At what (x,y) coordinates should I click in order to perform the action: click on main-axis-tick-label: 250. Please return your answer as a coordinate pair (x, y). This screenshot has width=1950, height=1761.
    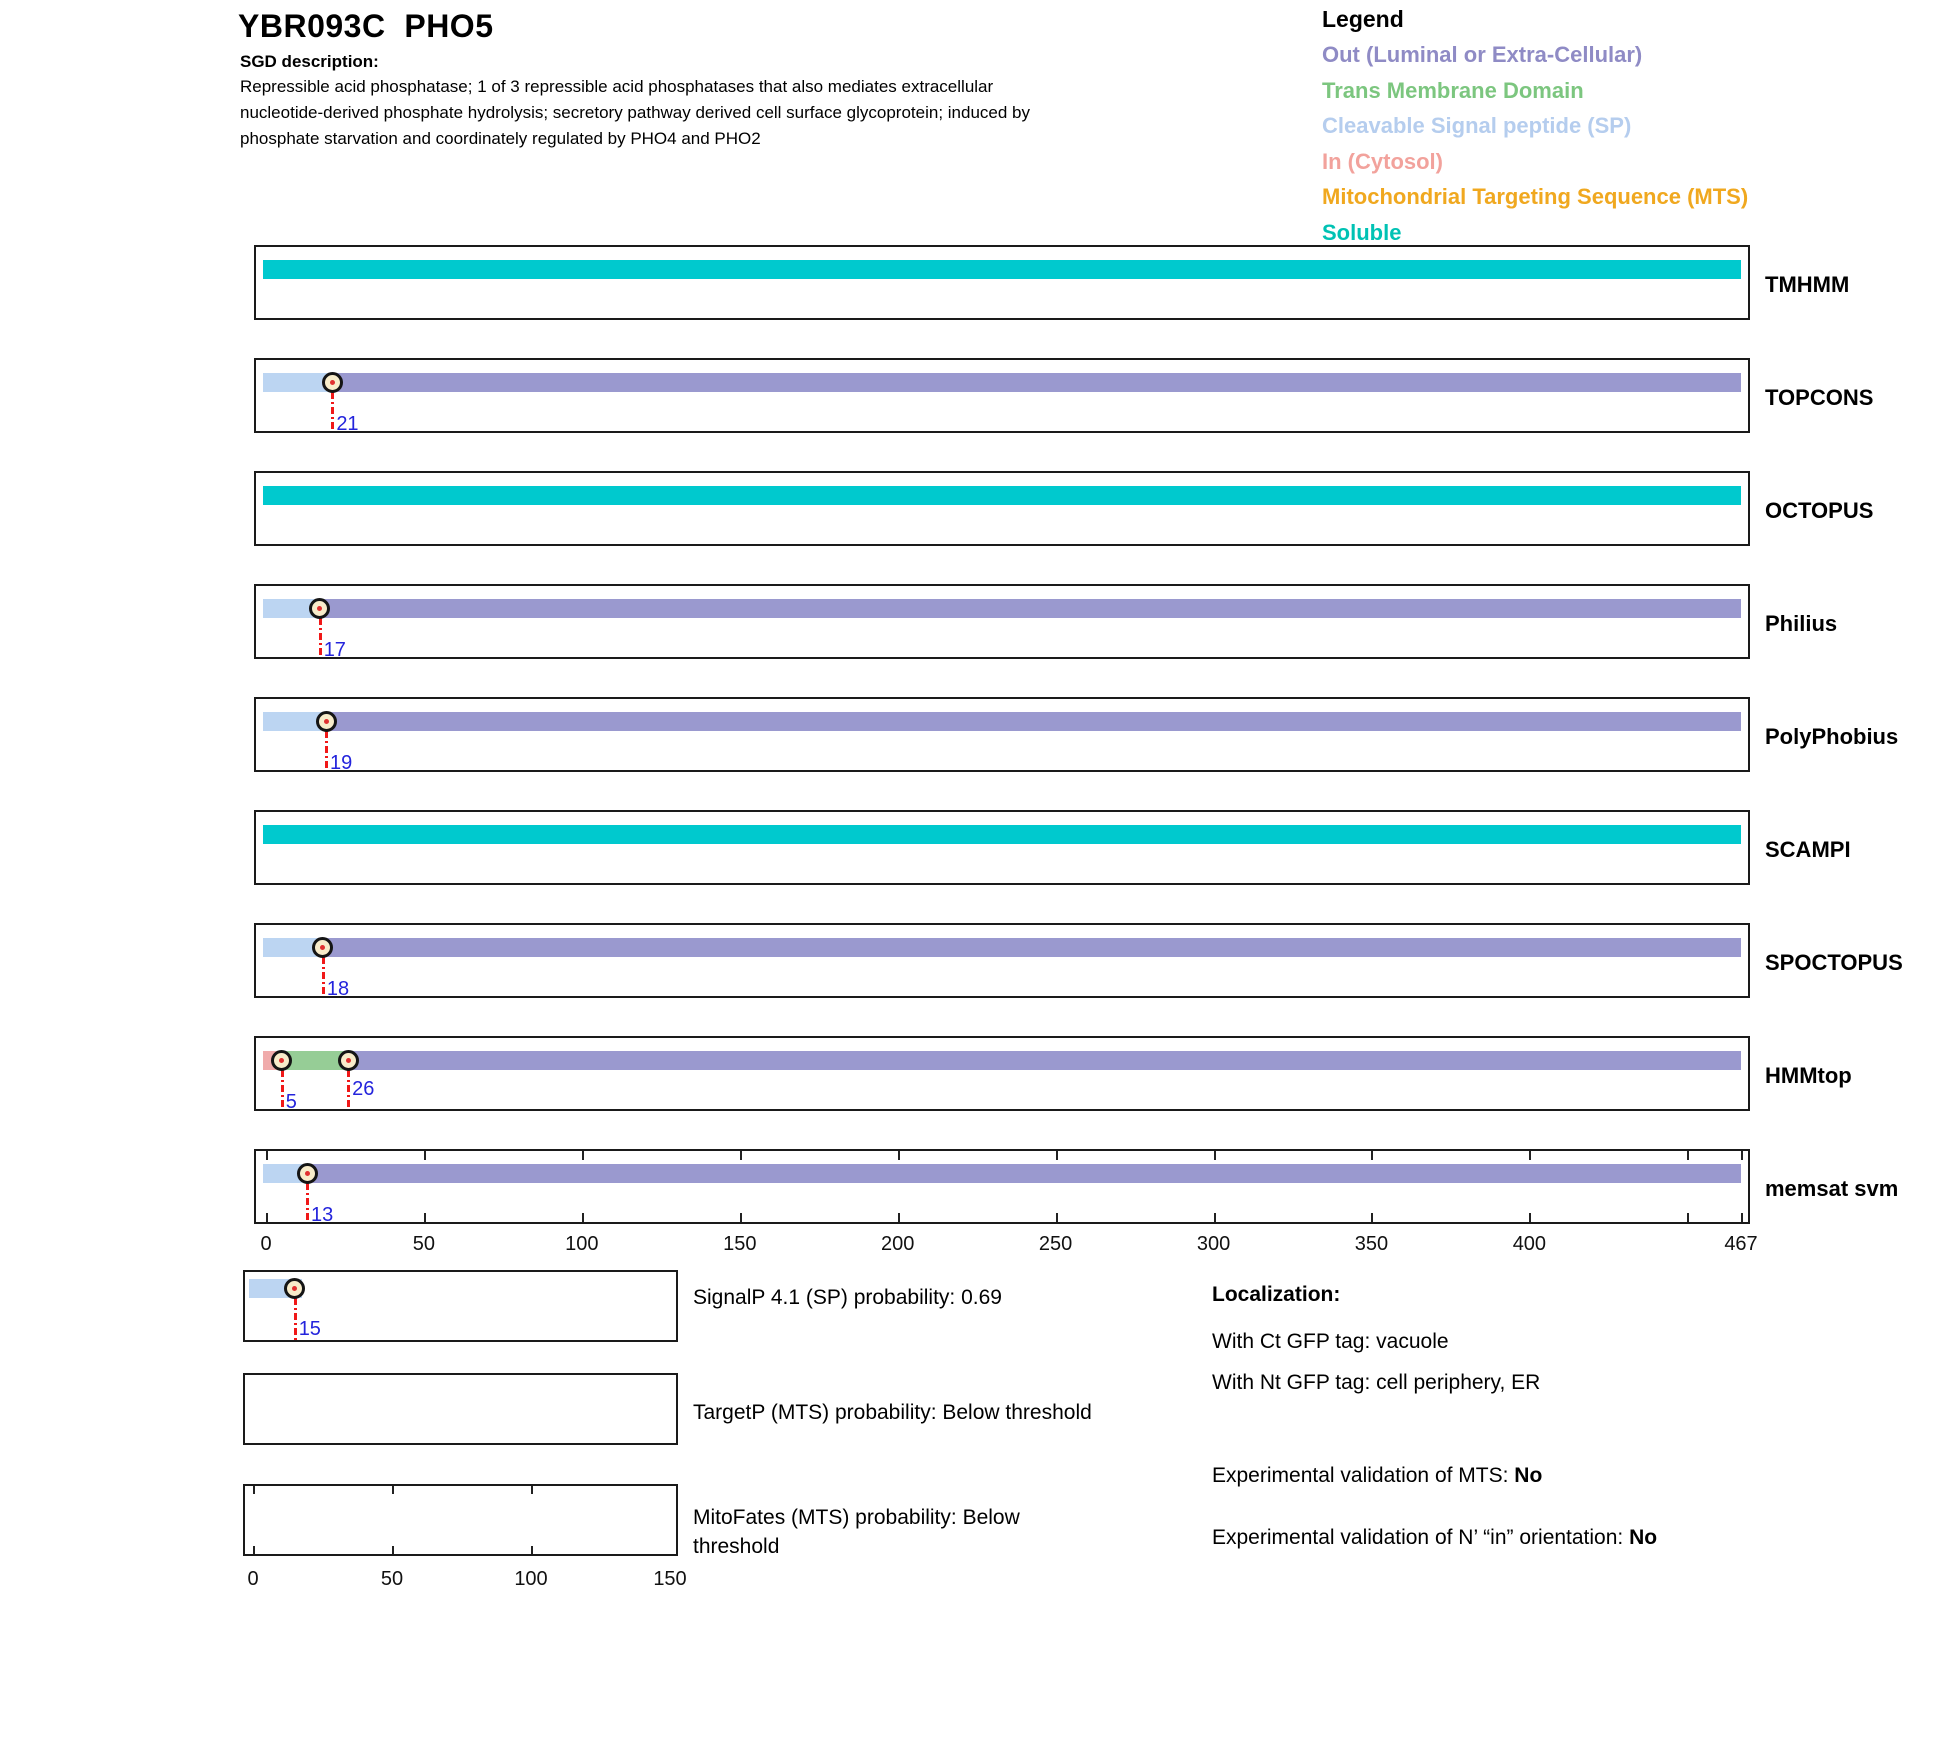
    Looking at the image, I should click on (1055, 1244).